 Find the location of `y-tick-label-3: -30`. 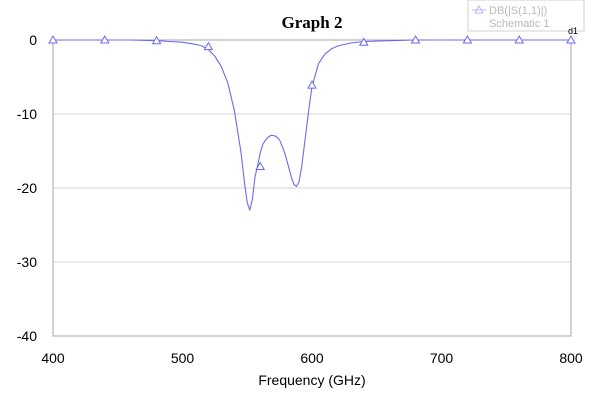

y-tick-label-3: -30 is located at coordinates (27, 262).